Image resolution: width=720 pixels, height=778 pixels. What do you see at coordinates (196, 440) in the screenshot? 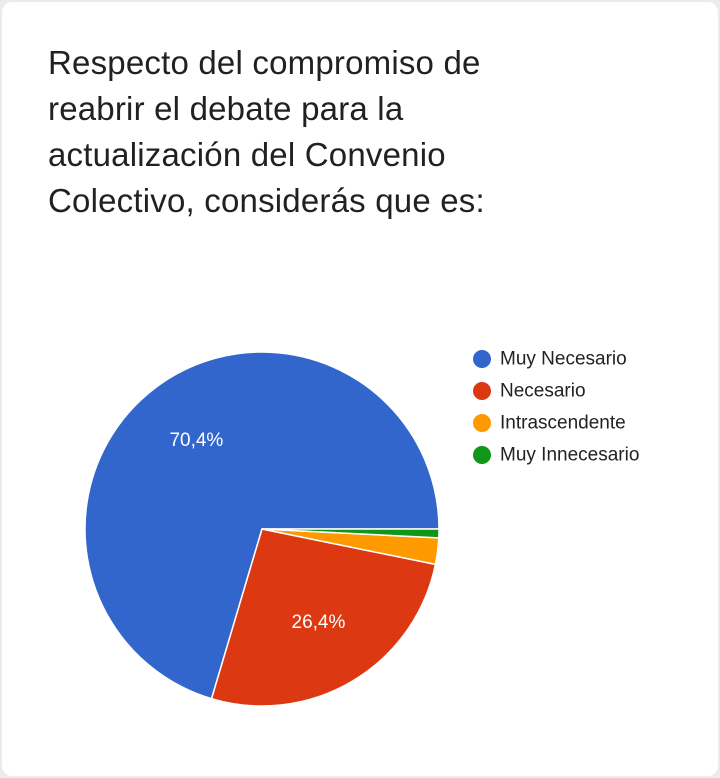
I see `slice-data-label-muy-necesario: 70,4%` at bounding box center [196, 440].